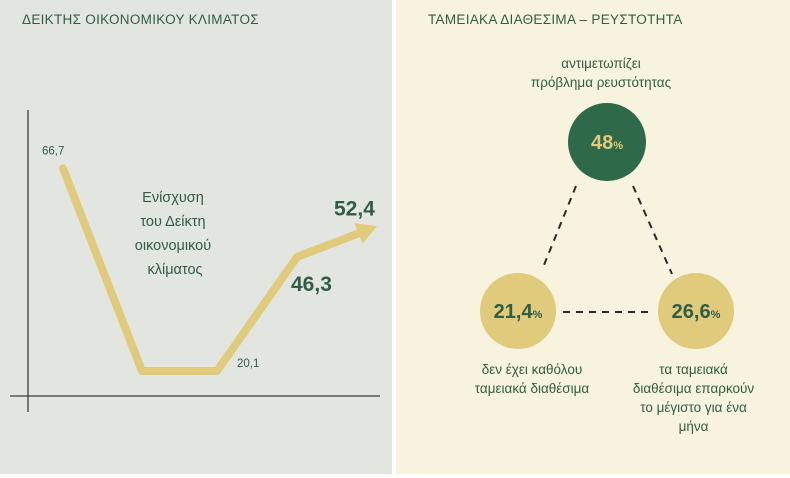 The image size is (790, 478). I want to click on bubble-value-number: 26,6, so click(691, 312).